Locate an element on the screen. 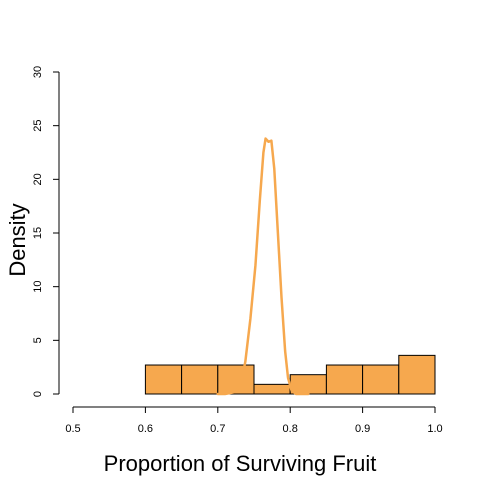 The height and width of the screenshot is (480, 480). density-curve-layer is located at coordinates (263, 266).